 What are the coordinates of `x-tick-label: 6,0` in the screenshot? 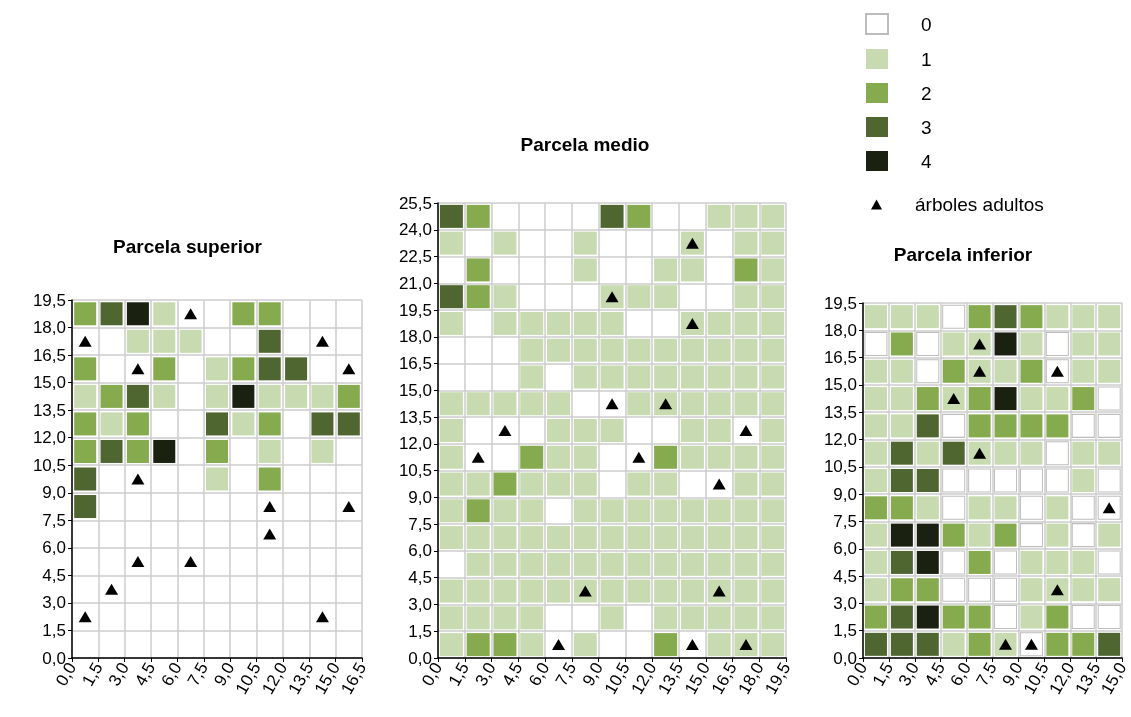 It's located at (539, 674).